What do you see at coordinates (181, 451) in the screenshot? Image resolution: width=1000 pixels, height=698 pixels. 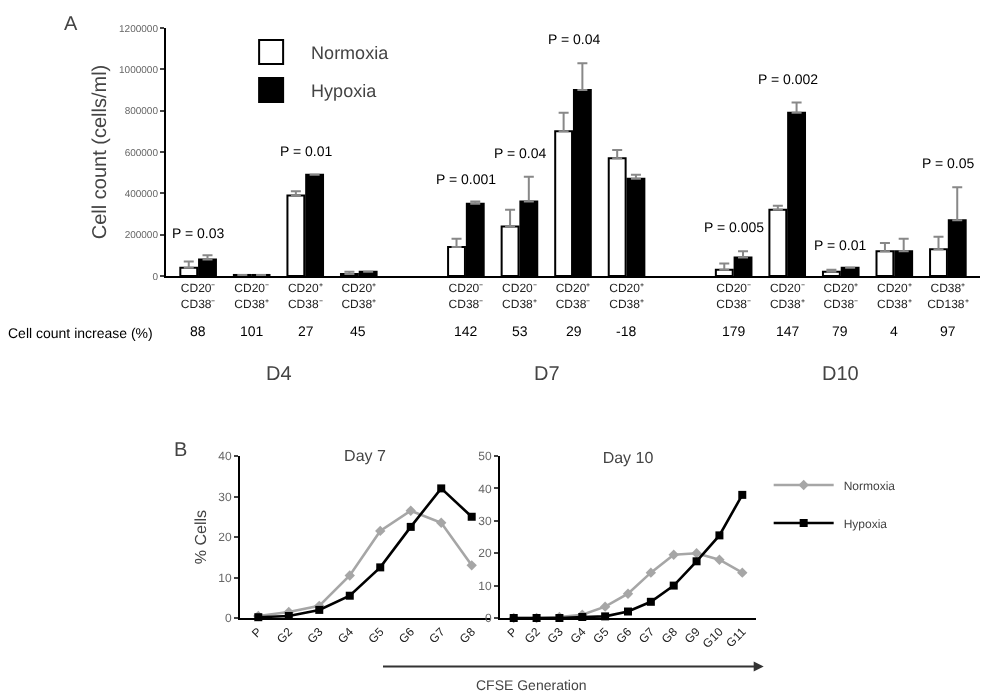 I see `text: B` at bounding box center [181, 451].